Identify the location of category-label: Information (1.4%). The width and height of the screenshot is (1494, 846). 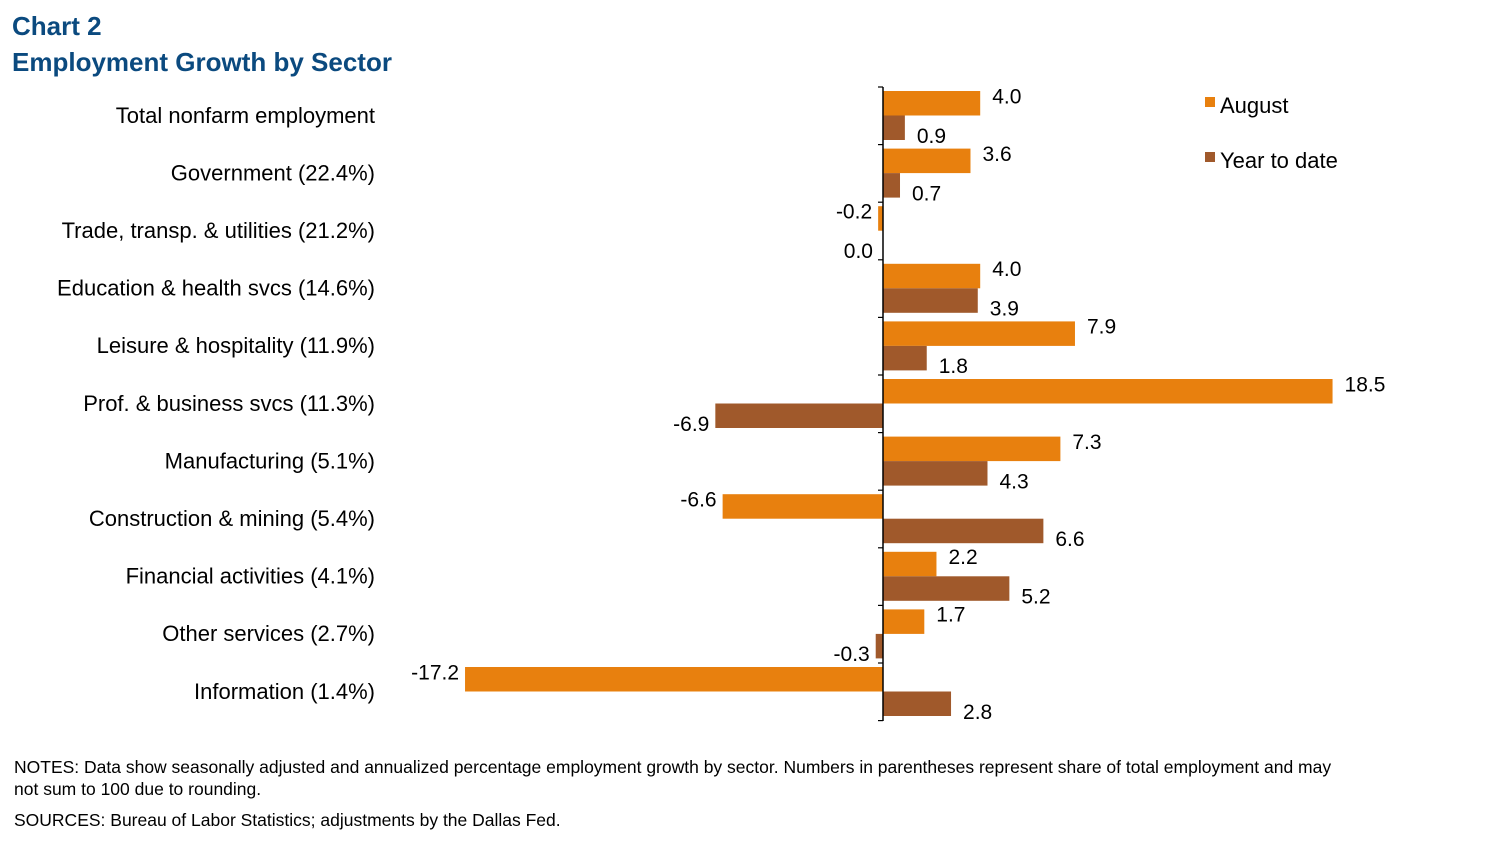
(284, 691).